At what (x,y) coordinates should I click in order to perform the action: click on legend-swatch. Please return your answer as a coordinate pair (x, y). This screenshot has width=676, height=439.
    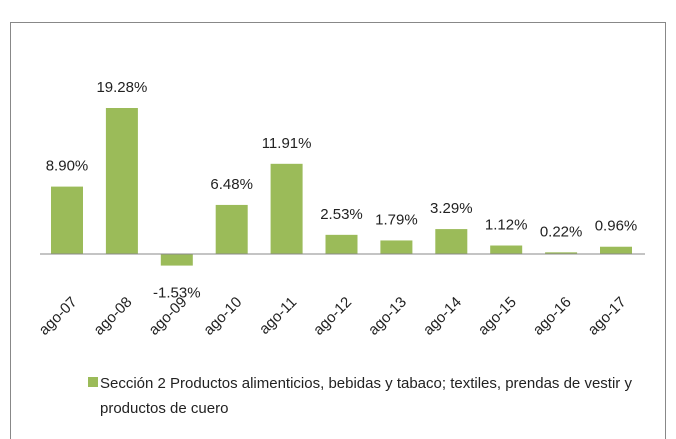
    Looking at the image, I should click on (93, 382).